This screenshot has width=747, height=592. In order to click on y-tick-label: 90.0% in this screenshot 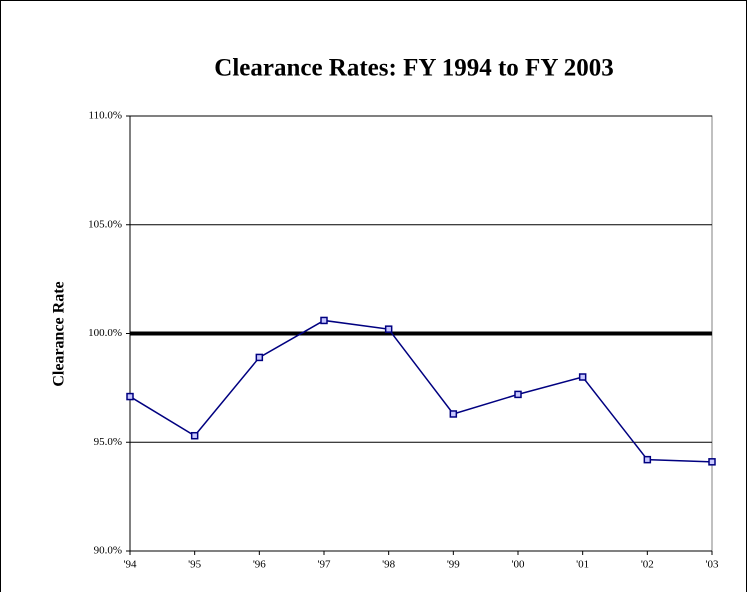, I will do `click(108, 551)`.